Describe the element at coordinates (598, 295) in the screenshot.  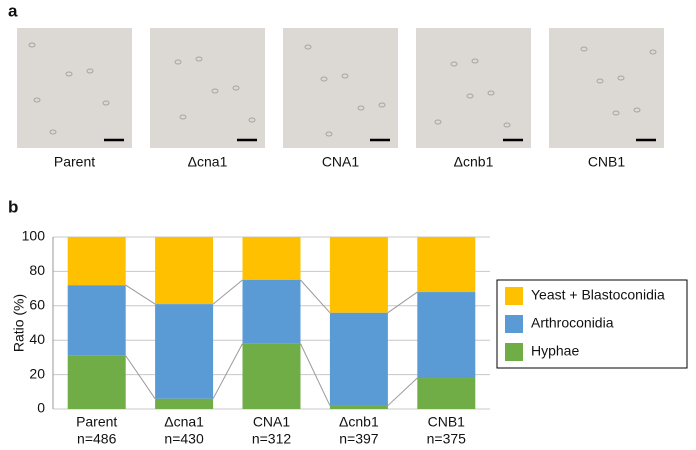
I see `legend-label: Yeast + Blastoconidia` at that location.